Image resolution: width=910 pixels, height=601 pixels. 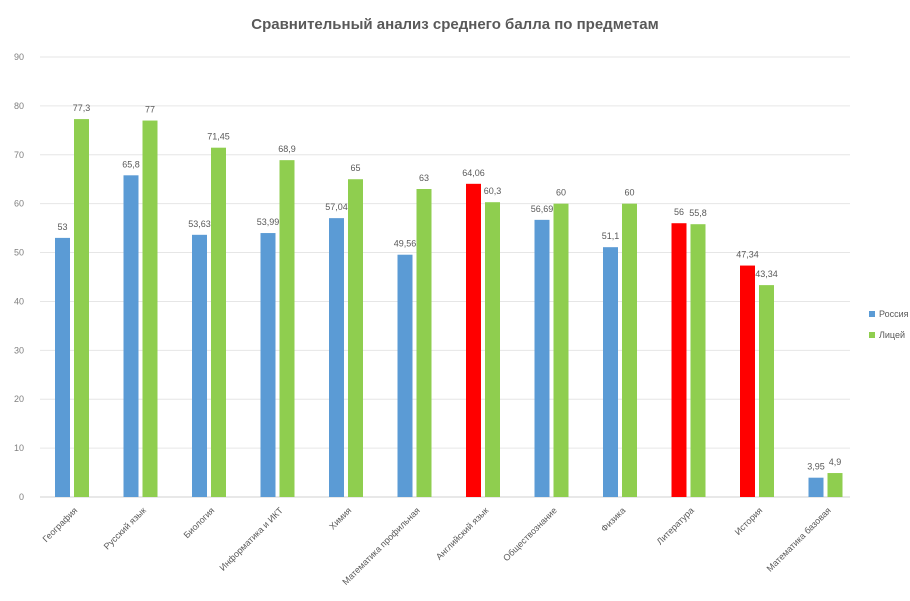 I want to click on y-tick-label: 30, so click(x=19, y=350).